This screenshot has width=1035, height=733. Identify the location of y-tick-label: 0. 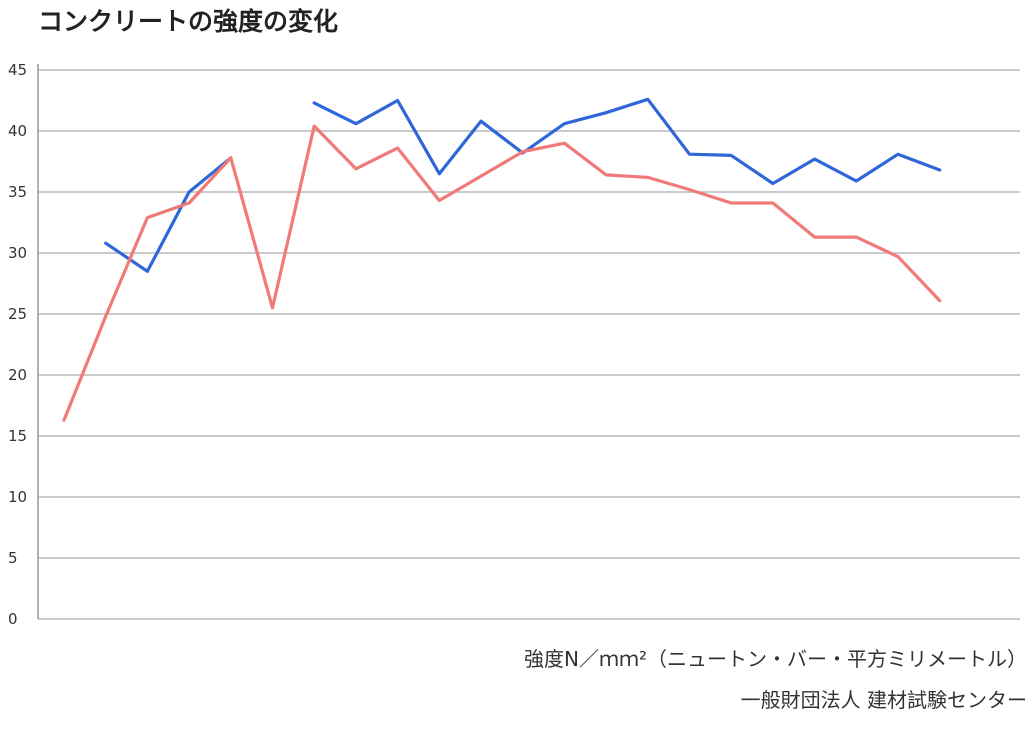
(13, 619).